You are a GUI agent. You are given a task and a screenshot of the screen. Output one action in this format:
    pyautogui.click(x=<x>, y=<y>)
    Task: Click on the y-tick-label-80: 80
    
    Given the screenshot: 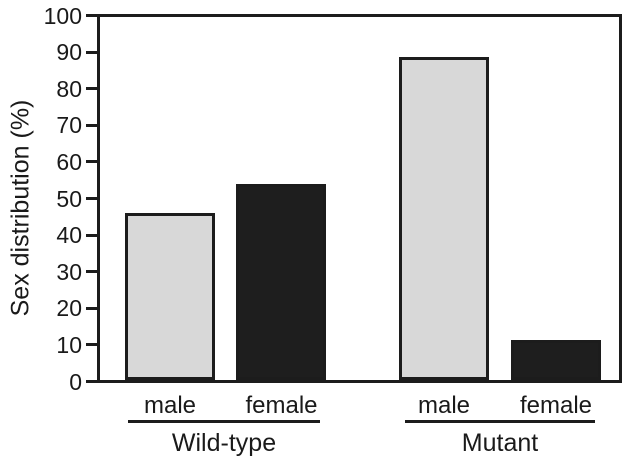 What is the action you would take?
    pyautogui.click(x=69, y=88)
    